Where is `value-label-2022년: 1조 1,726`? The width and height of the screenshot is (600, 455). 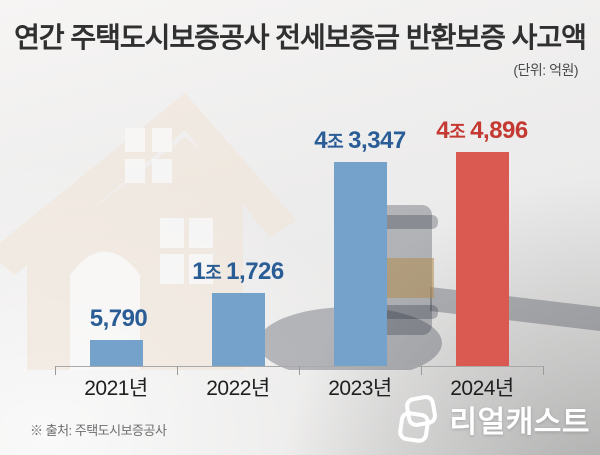 value-label-2022년: 1조 1,726 is located at coordinates (238, 271).